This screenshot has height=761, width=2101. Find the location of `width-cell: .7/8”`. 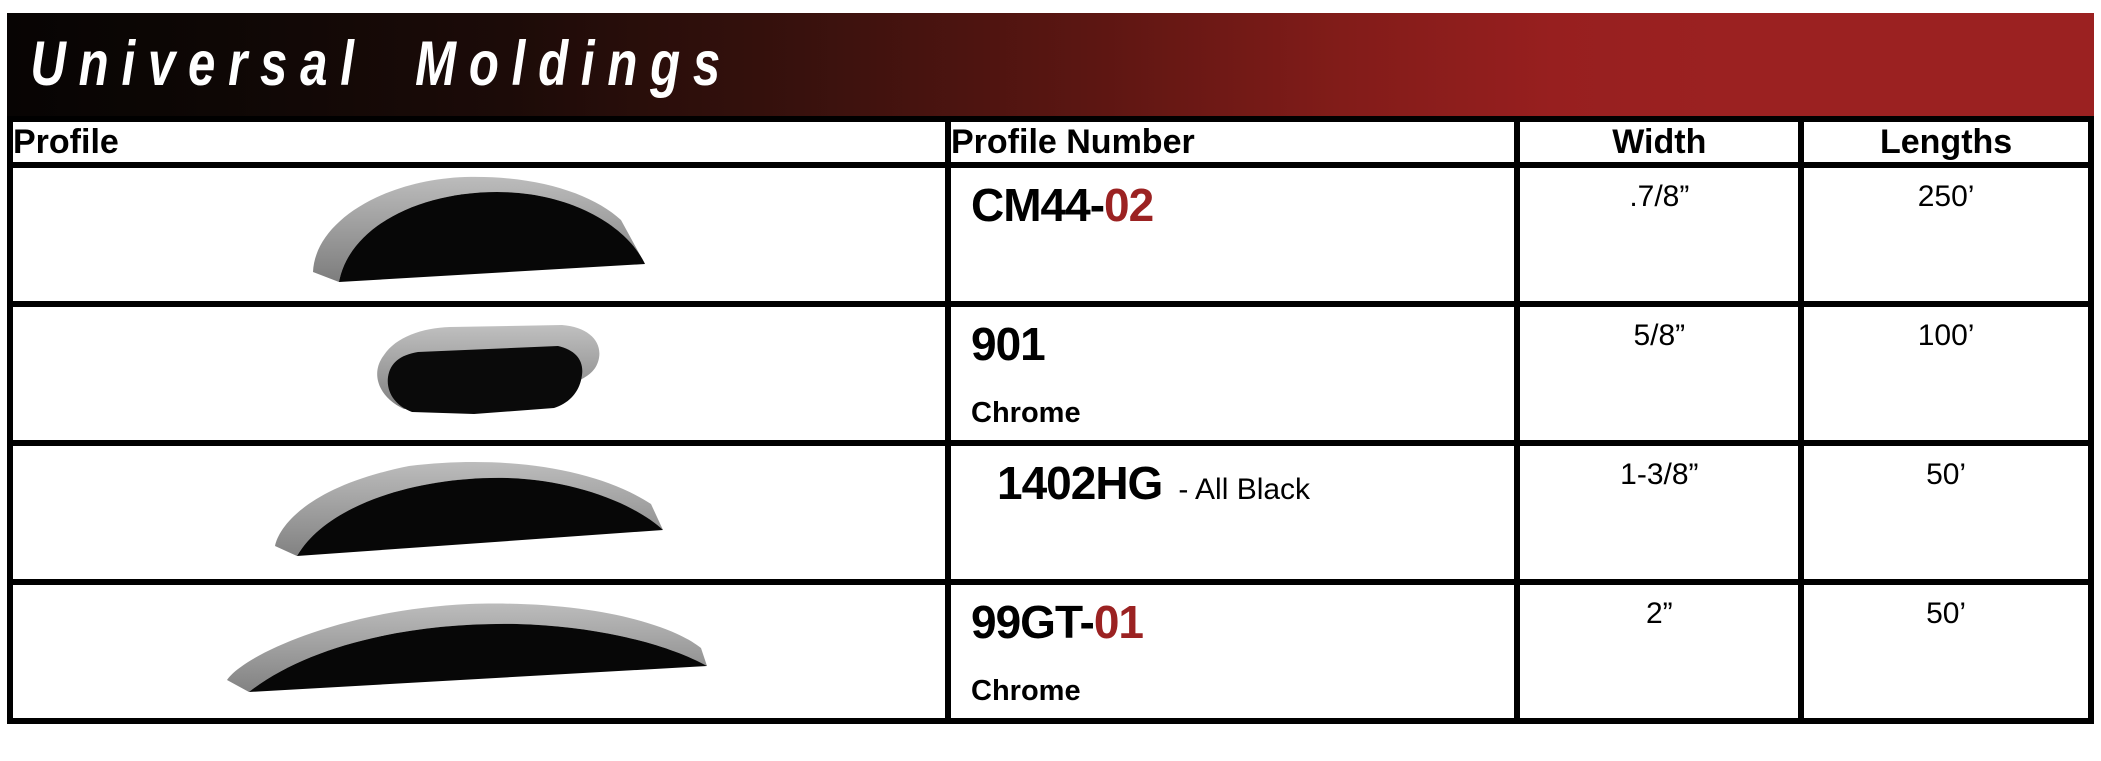

width-cell: .7/8” is located at coordinates (1659, 234).